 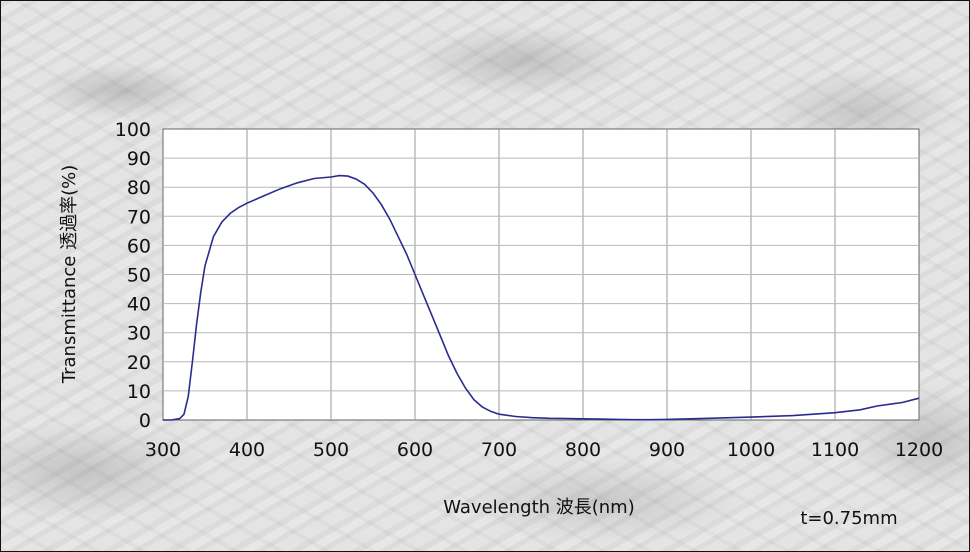 What do you see at coordinates (499, 450) in the screenshot?
I see `x-tick-label: 700` at bounding box center [499, 450].